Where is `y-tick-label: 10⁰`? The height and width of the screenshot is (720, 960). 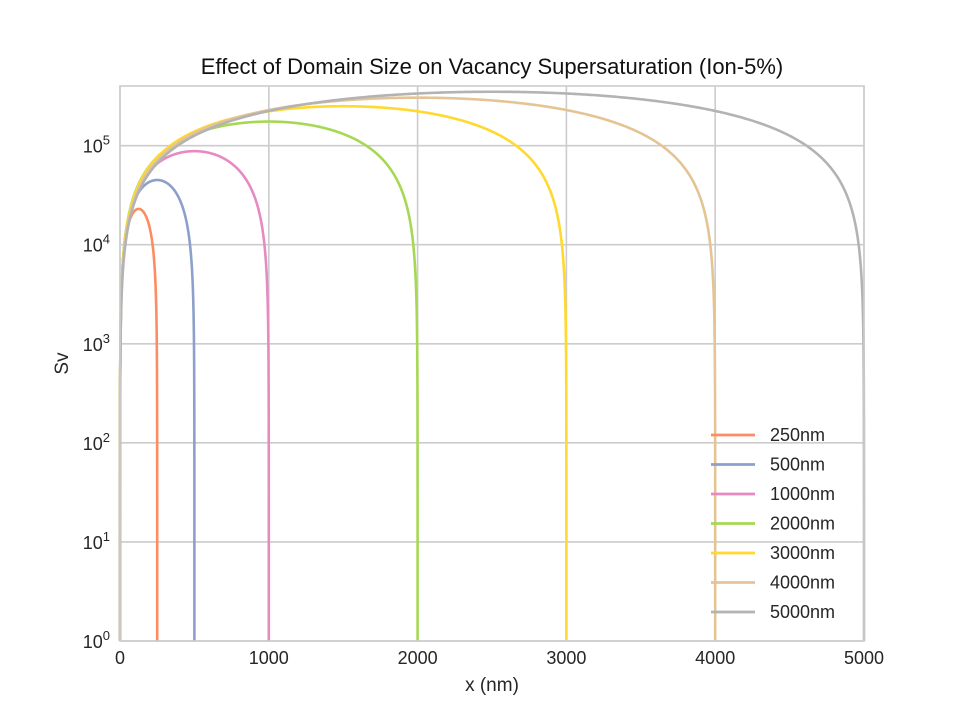 y-tick-label: 10⁰ is located at coordinates (96, 640).